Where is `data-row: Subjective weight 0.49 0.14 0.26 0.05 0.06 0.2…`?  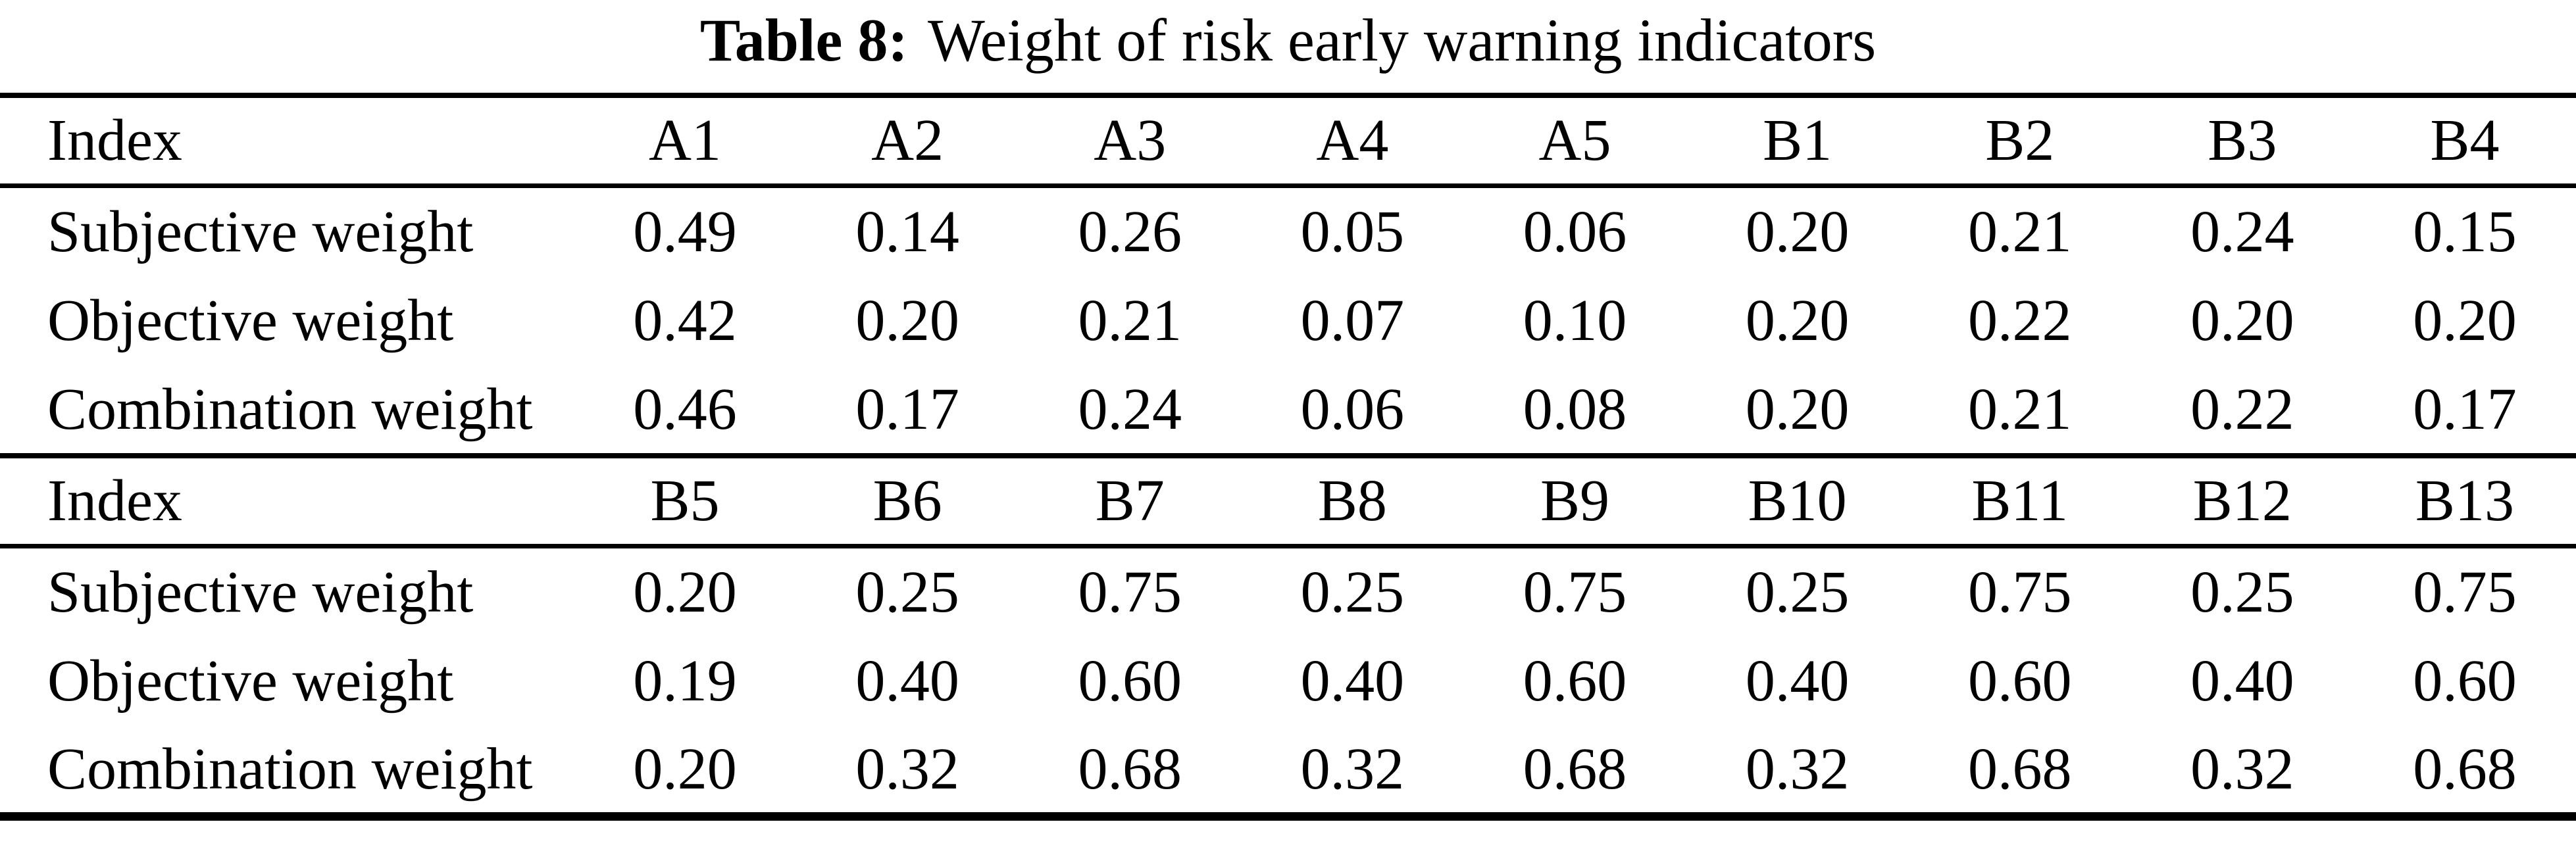 data-row: Subjective weight 0.49 0.14 0.26 0.05 0.06 0.2… is located at coordinates (1288, 230).